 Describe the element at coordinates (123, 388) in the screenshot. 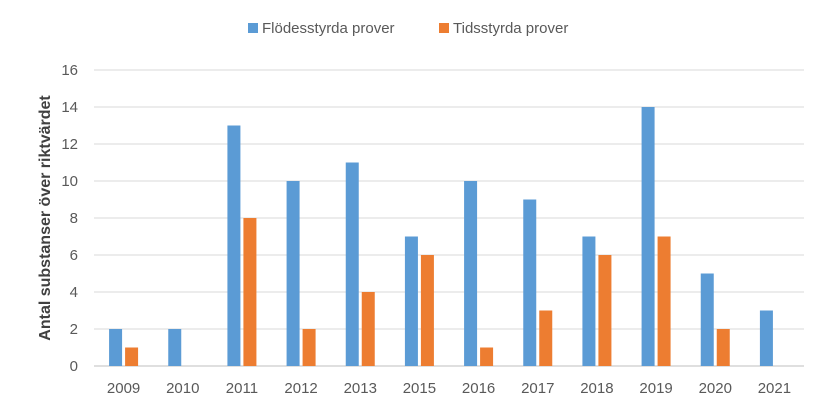

I see `x-tick-label: 2009` at that location.